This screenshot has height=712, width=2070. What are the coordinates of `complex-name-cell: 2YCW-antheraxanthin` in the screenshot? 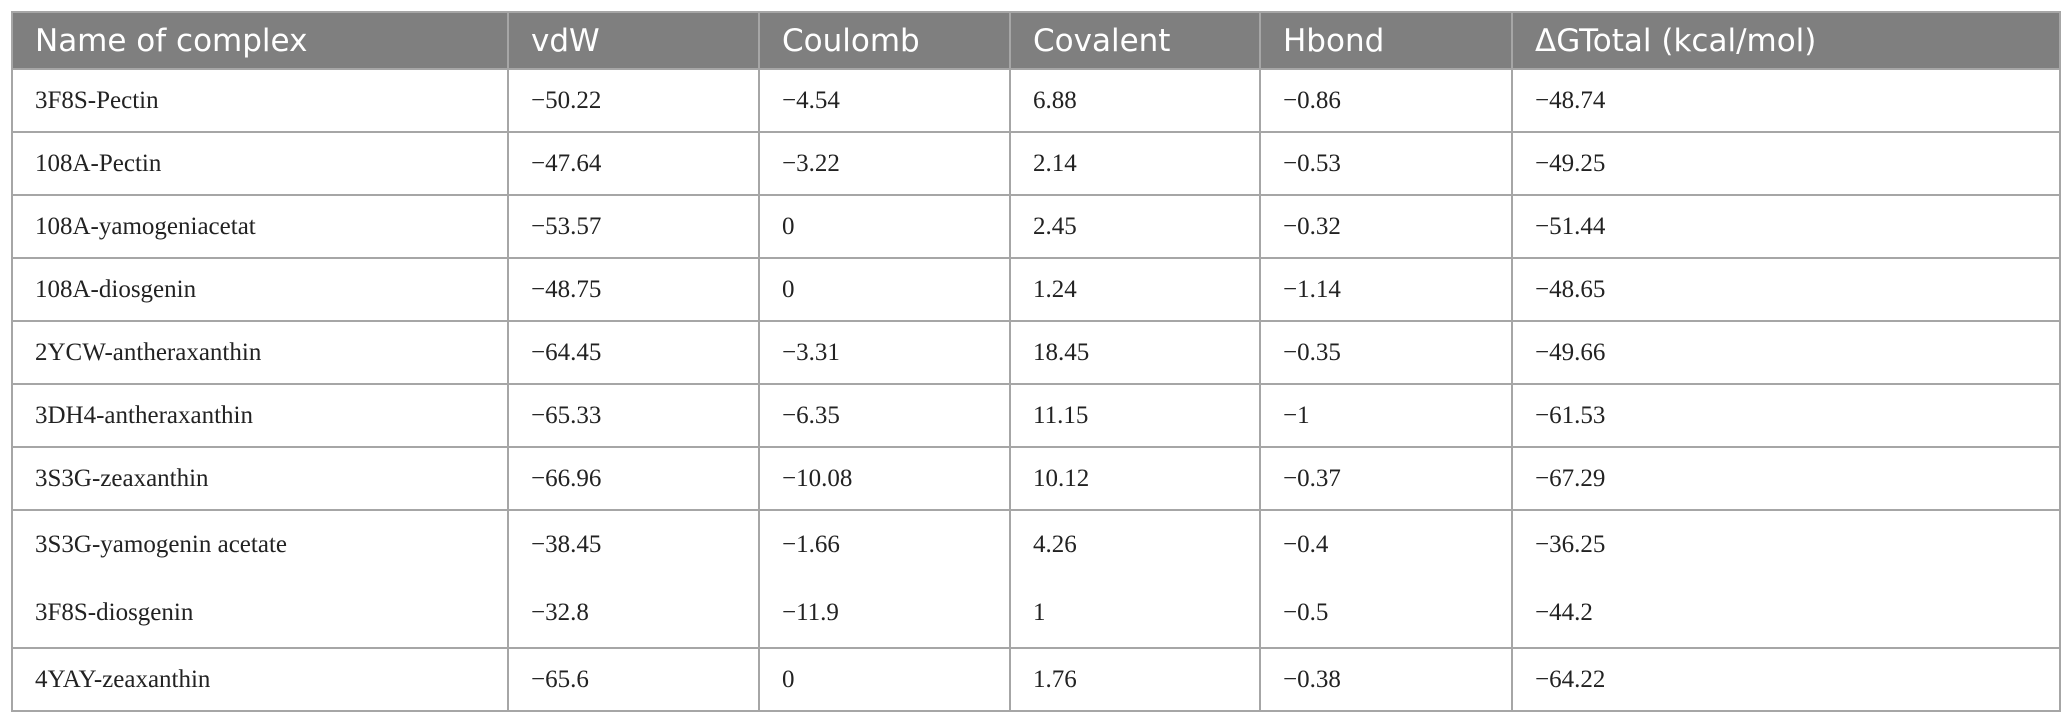 It's located at (259, 352).